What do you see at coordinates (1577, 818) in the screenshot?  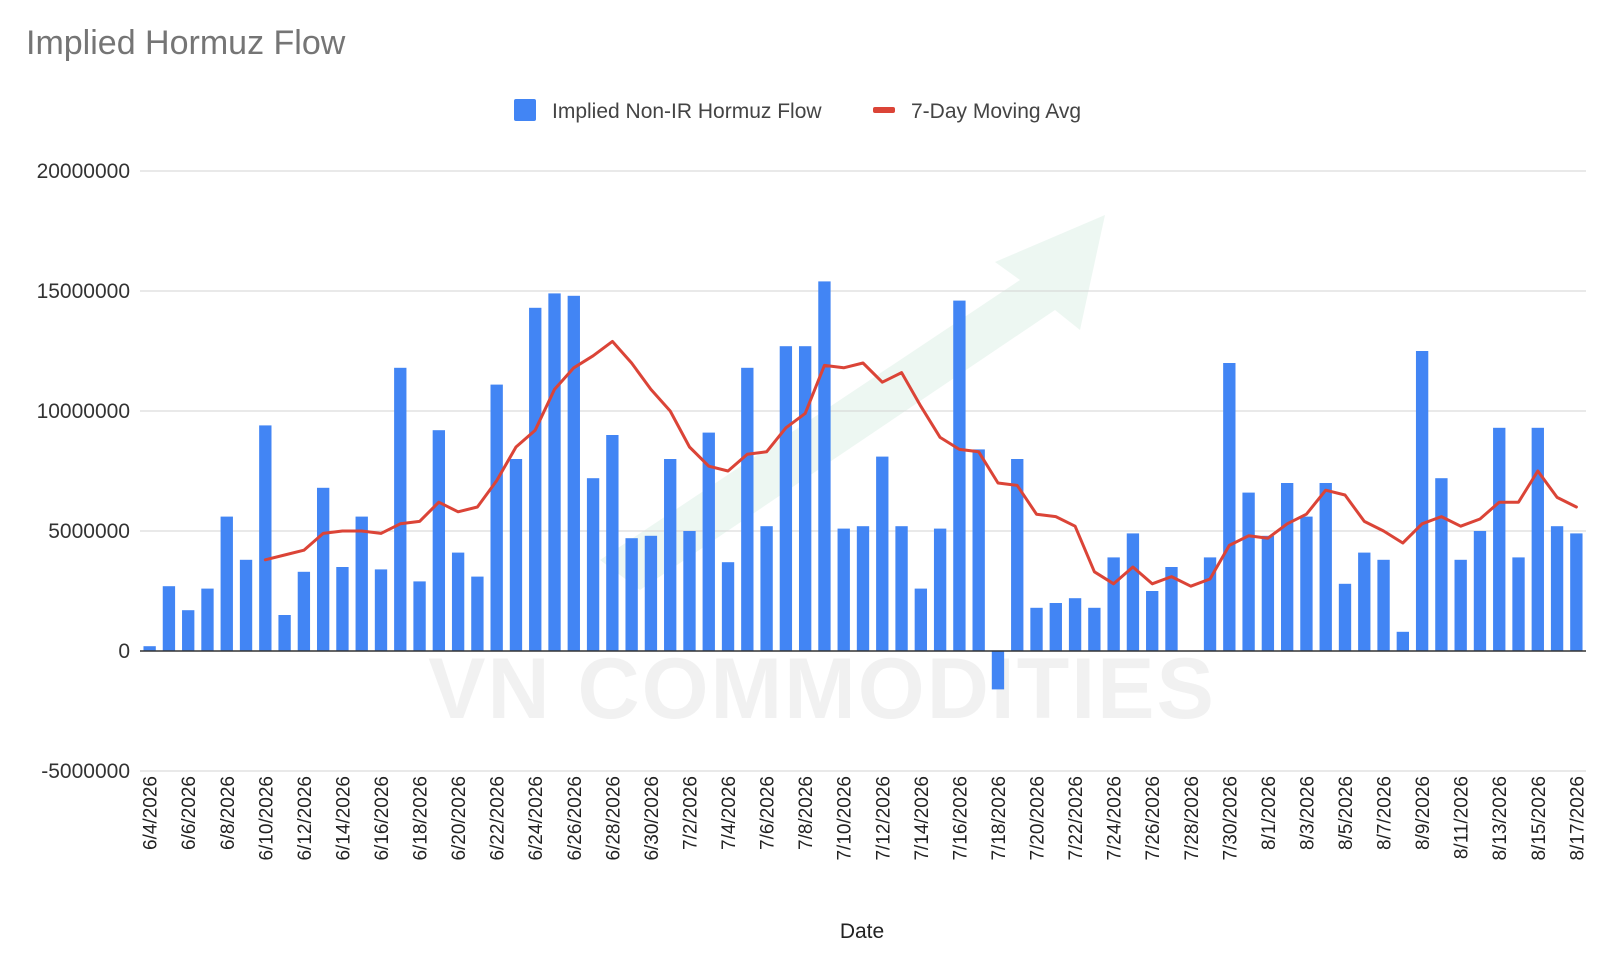 I see `x-tick-label: 8/17/2026` at bounding box center [1577, 818].